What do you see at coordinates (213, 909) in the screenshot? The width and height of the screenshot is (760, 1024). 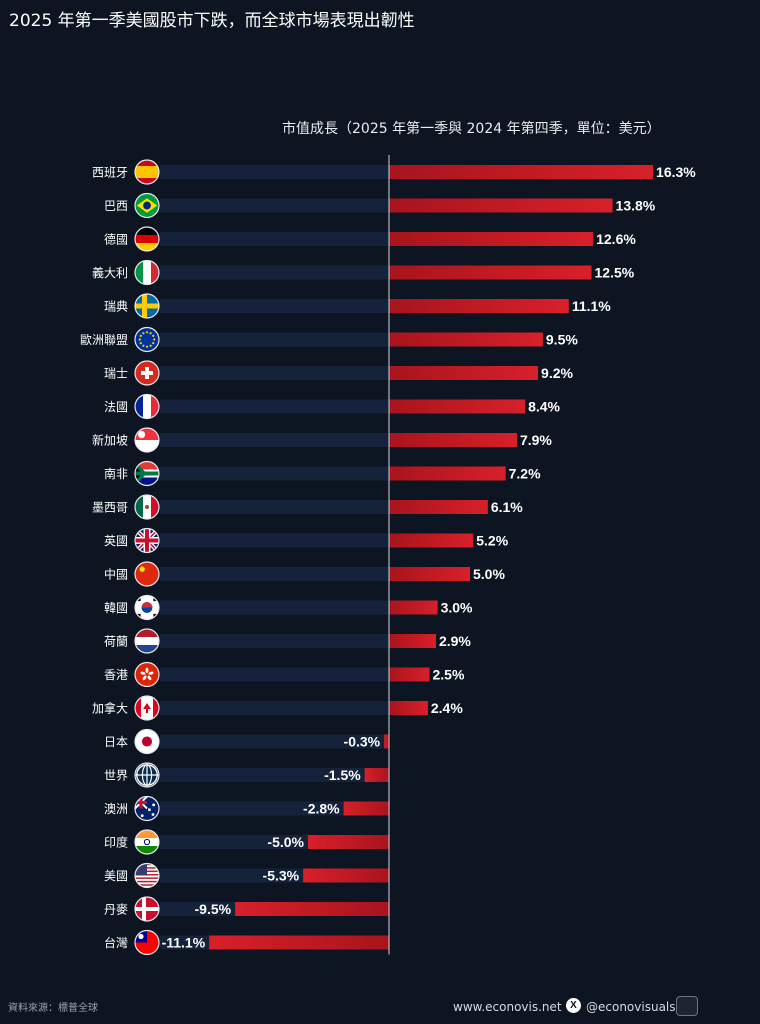 I see `value-label: -9.5%` at bounding box center [213, 909].